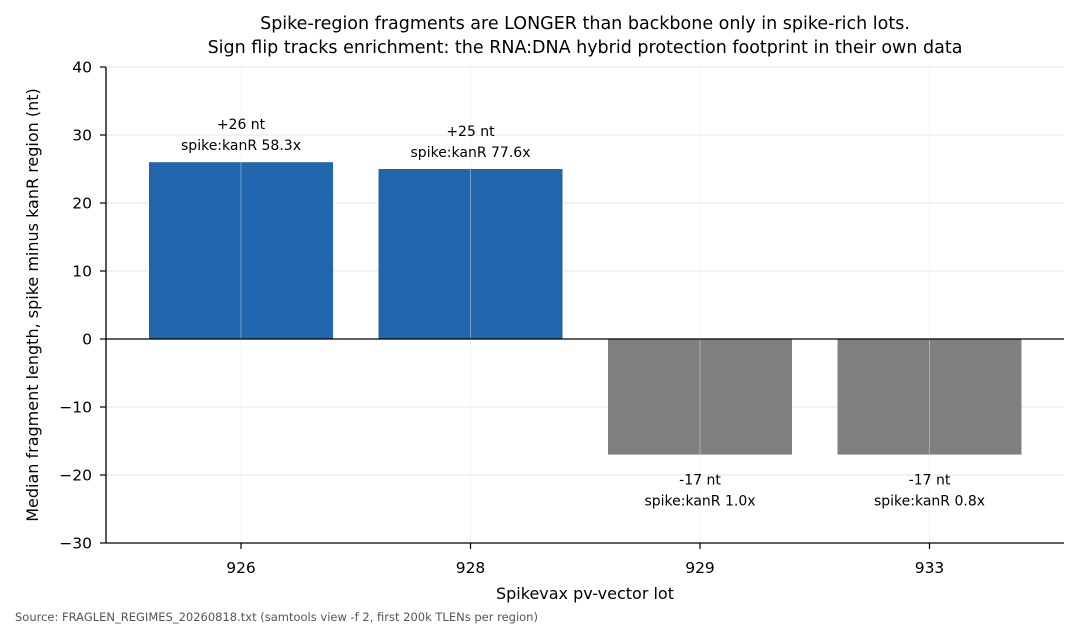 This screenshot has height=639, width=1078. I want to click on x-tick-label: 933, so click(930, 568).